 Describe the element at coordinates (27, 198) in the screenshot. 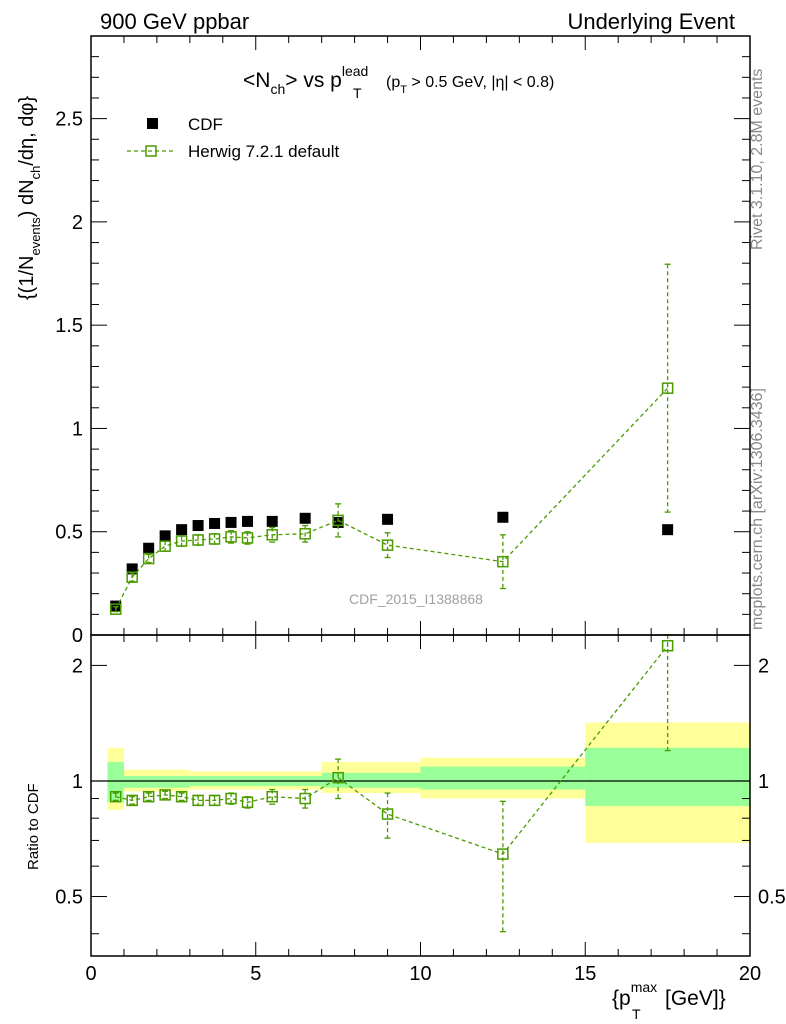

I see `ylabel-mid: ) dN` at that location.